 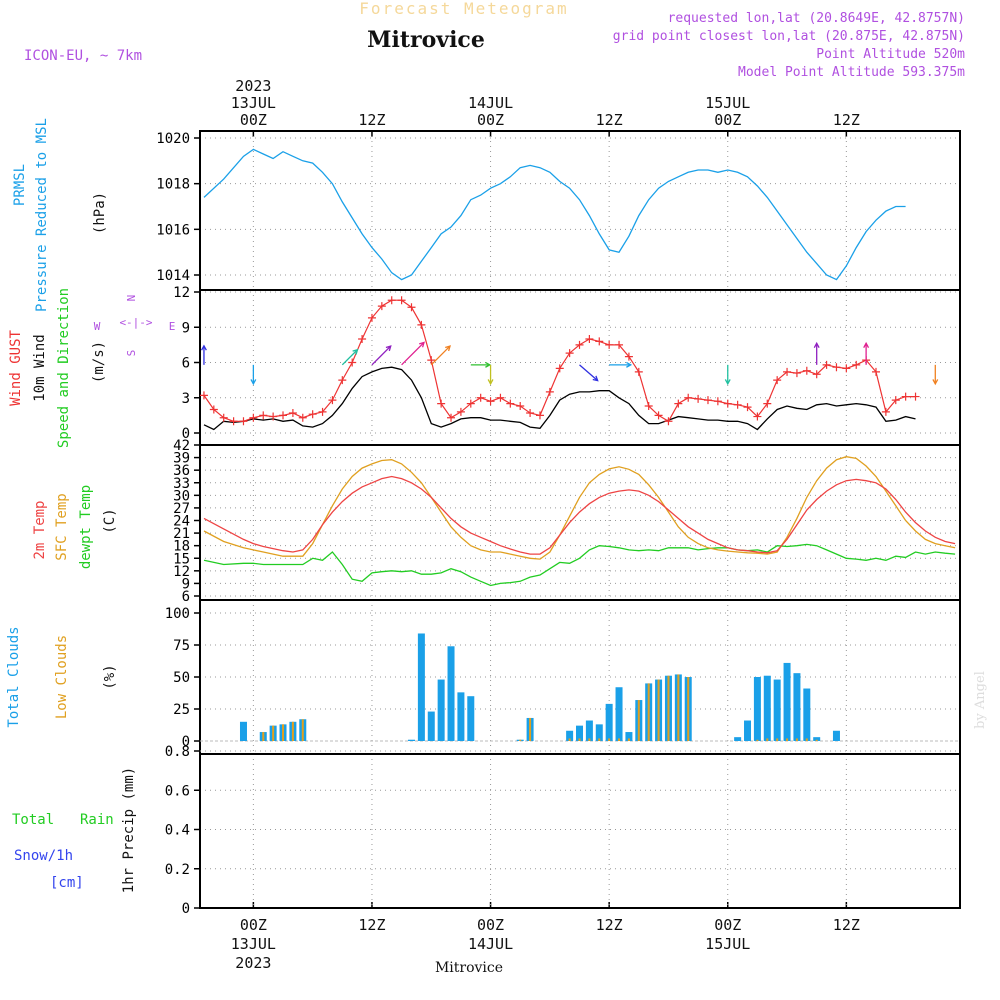 I want to click on y-tick-label: 36, so click(x=181, y=471).